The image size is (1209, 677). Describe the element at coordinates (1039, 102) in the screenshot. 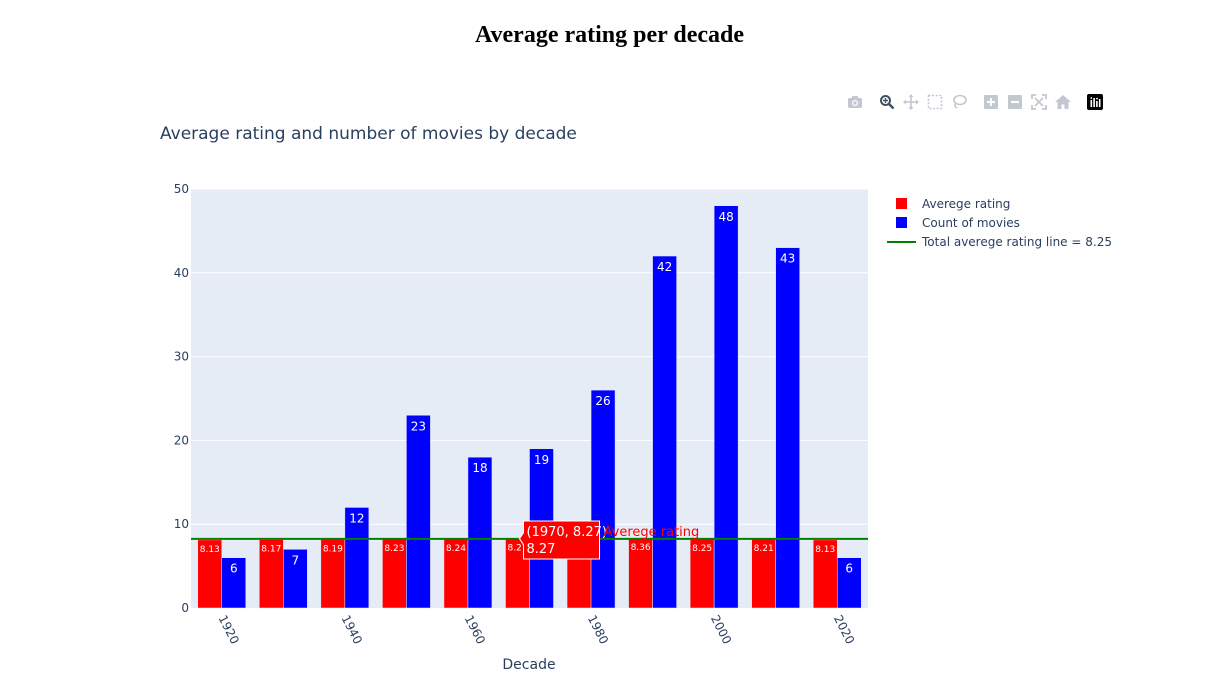

I see `autoscale-icon` at that location.